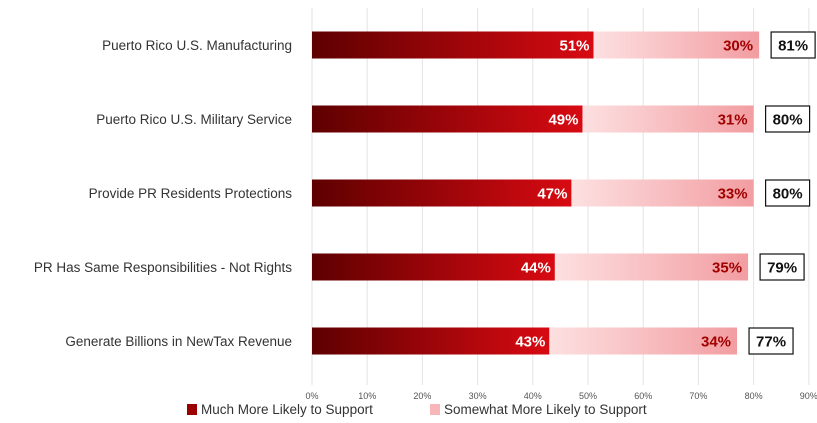 The image size is (817, 423). Describe the element at coordinates (367, 396) in the screenshot. I see `x-tick-label: 10%` at that location.